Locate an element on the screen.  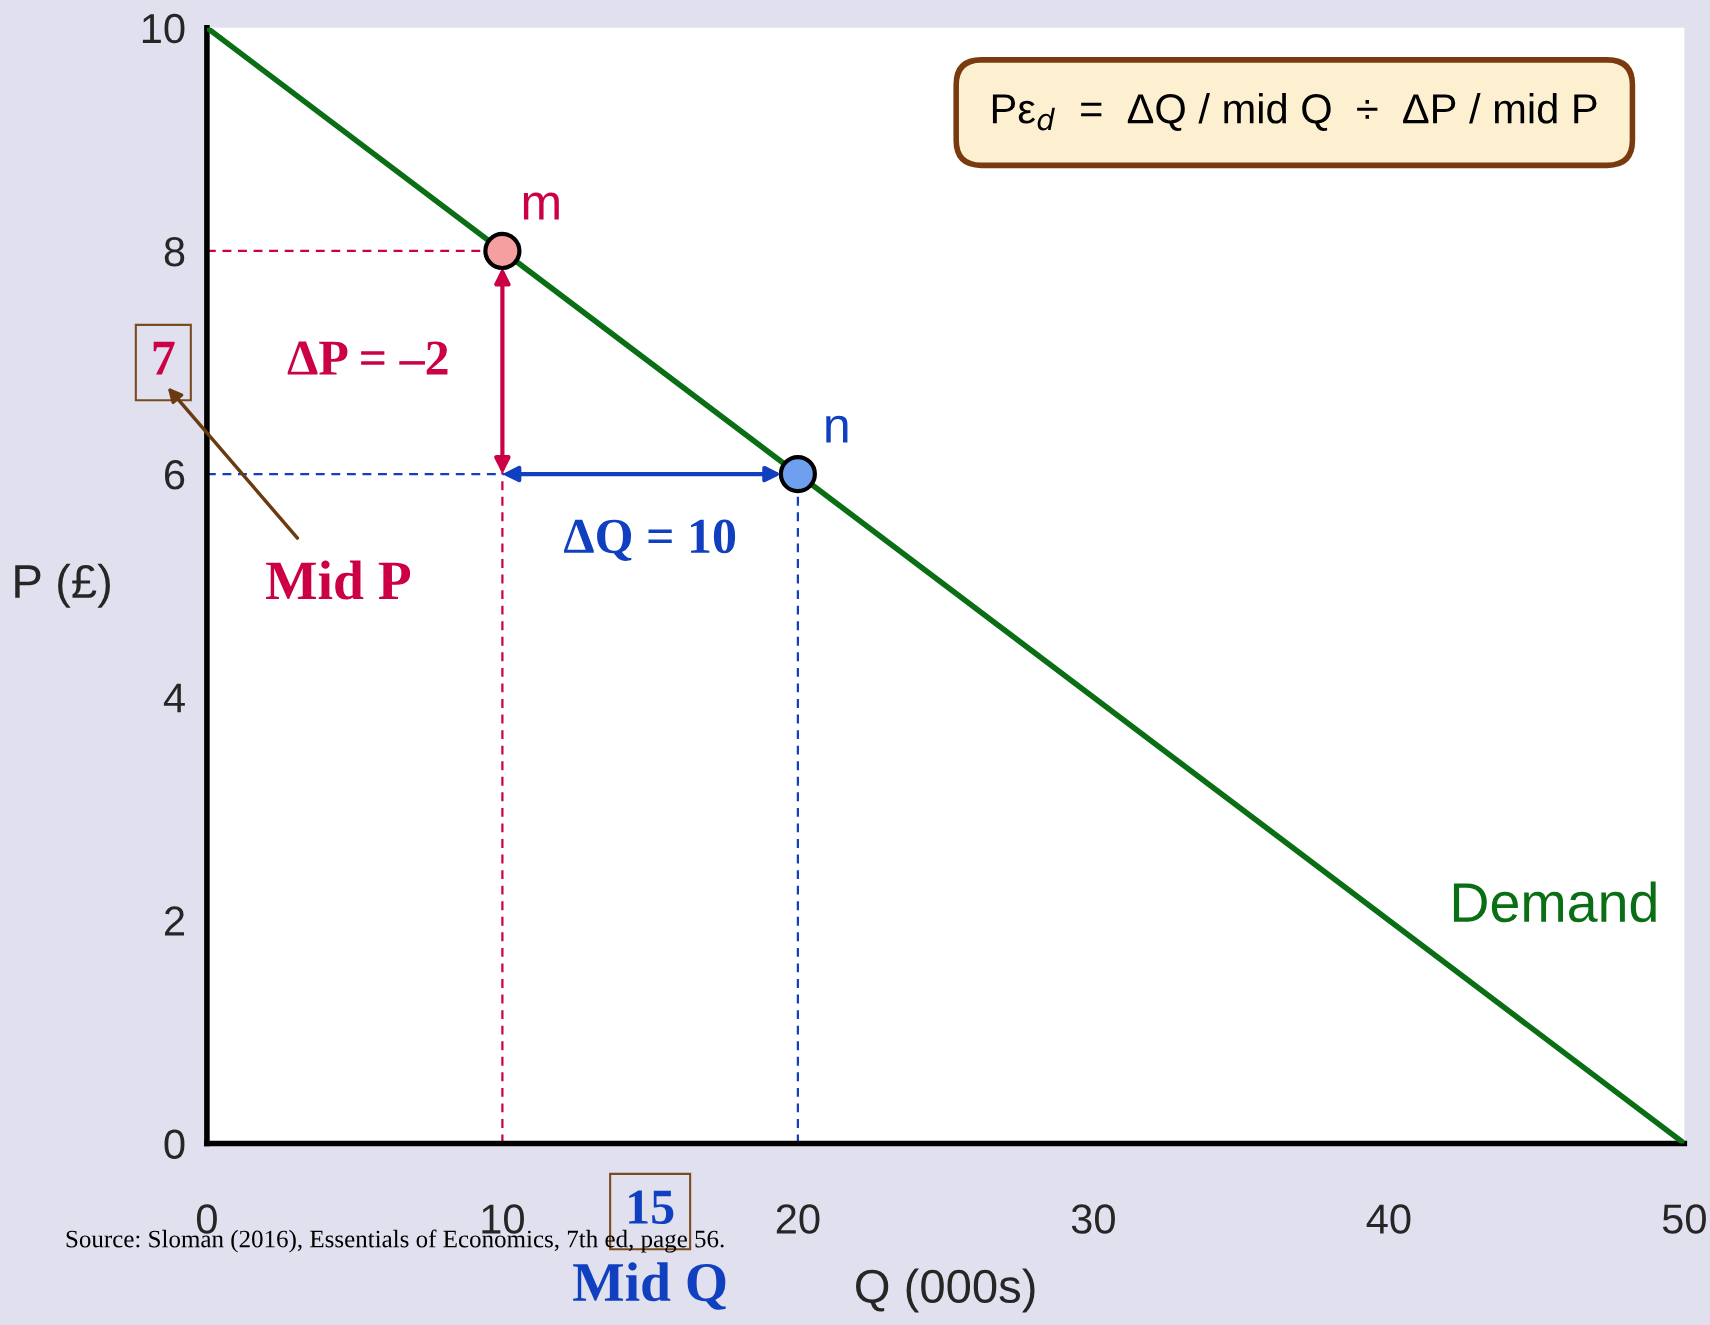
y-tick-label: 2 is located at coordinates (174, 921).